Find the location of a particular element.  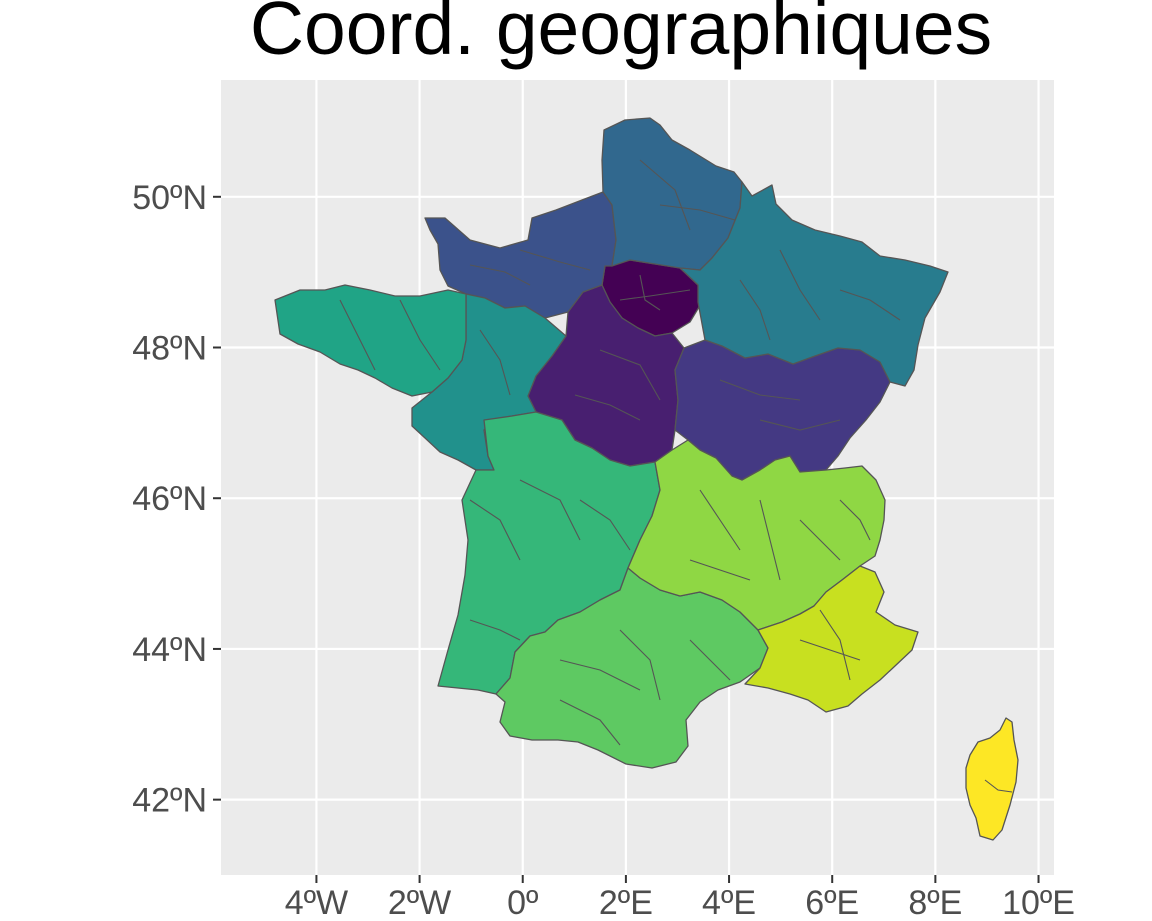

y-tick-label: 44ºN is located at coordinates (169, 650).